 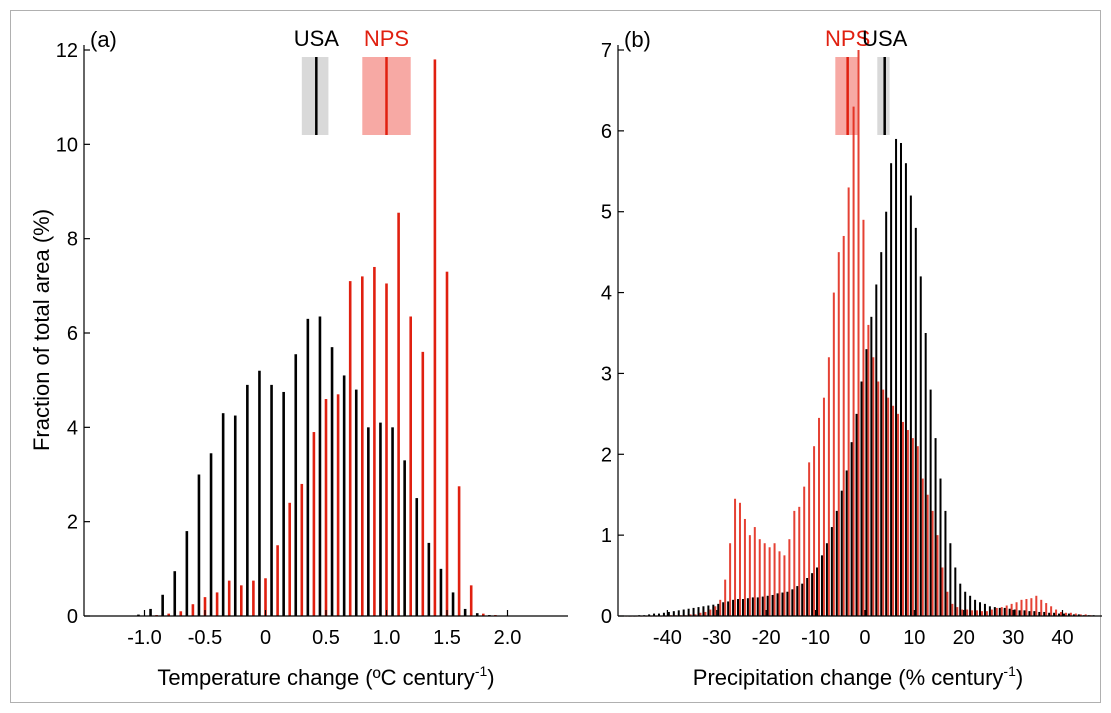 I want to click on panel-a-x-axis-label-sup: -1, so click(x=481, y=671).